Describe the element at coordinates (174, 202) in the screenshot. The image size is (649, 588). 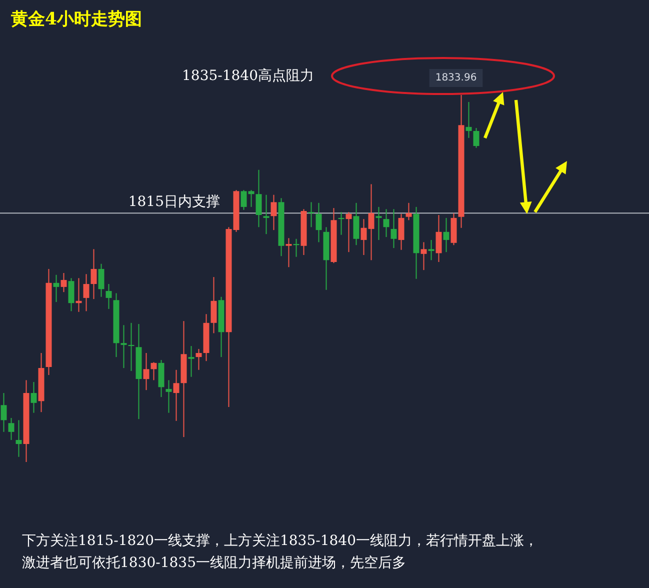
I see `ref-line-label: 1815日内支撑` at that location.